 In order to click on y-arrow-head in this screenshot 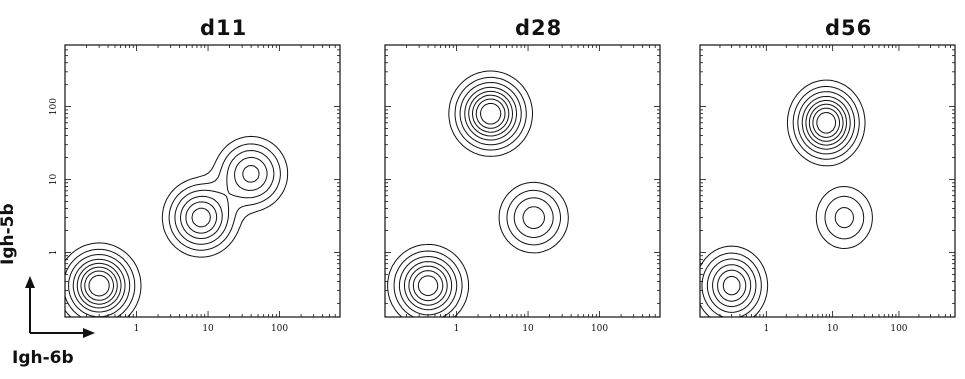, I will do `click(30, 282)`.